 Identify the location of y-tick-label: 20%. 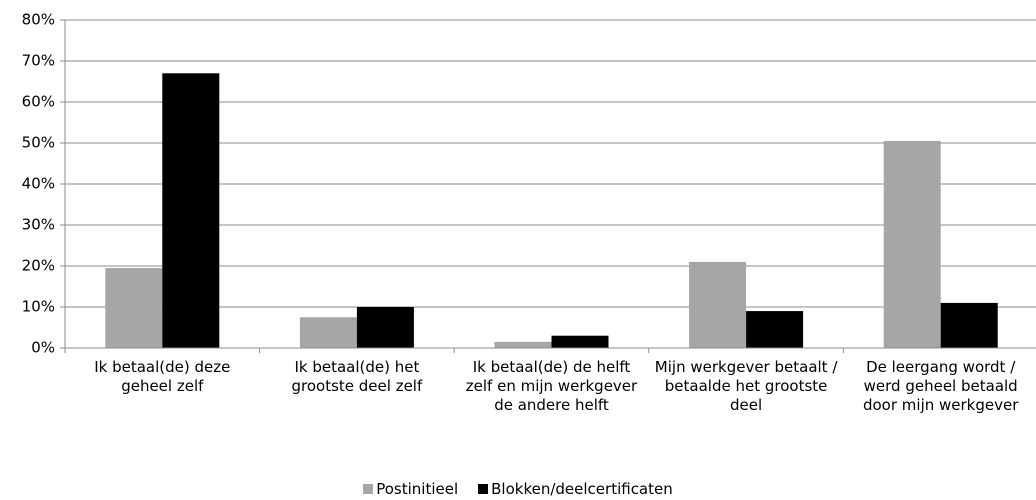
(38, 266).